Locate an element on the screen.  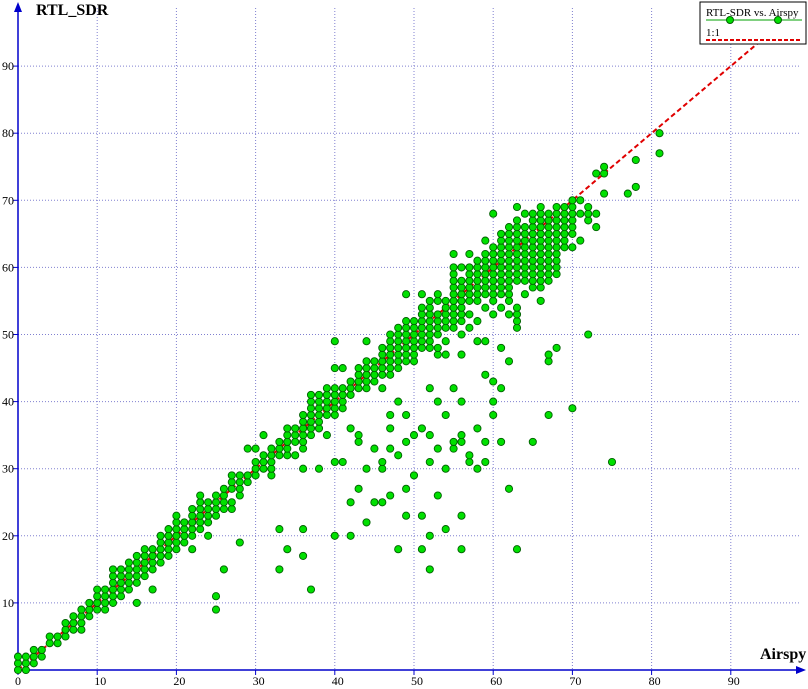
y-tick-label: 70 is located at coordinates (8, 200).